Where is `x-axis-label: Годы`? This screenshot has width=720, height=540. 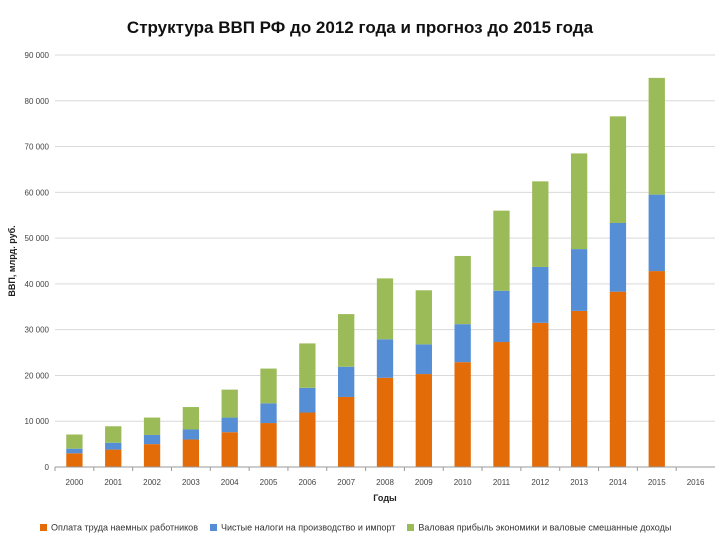
x-axis-label: Годы is located at coordinates (385, 498).